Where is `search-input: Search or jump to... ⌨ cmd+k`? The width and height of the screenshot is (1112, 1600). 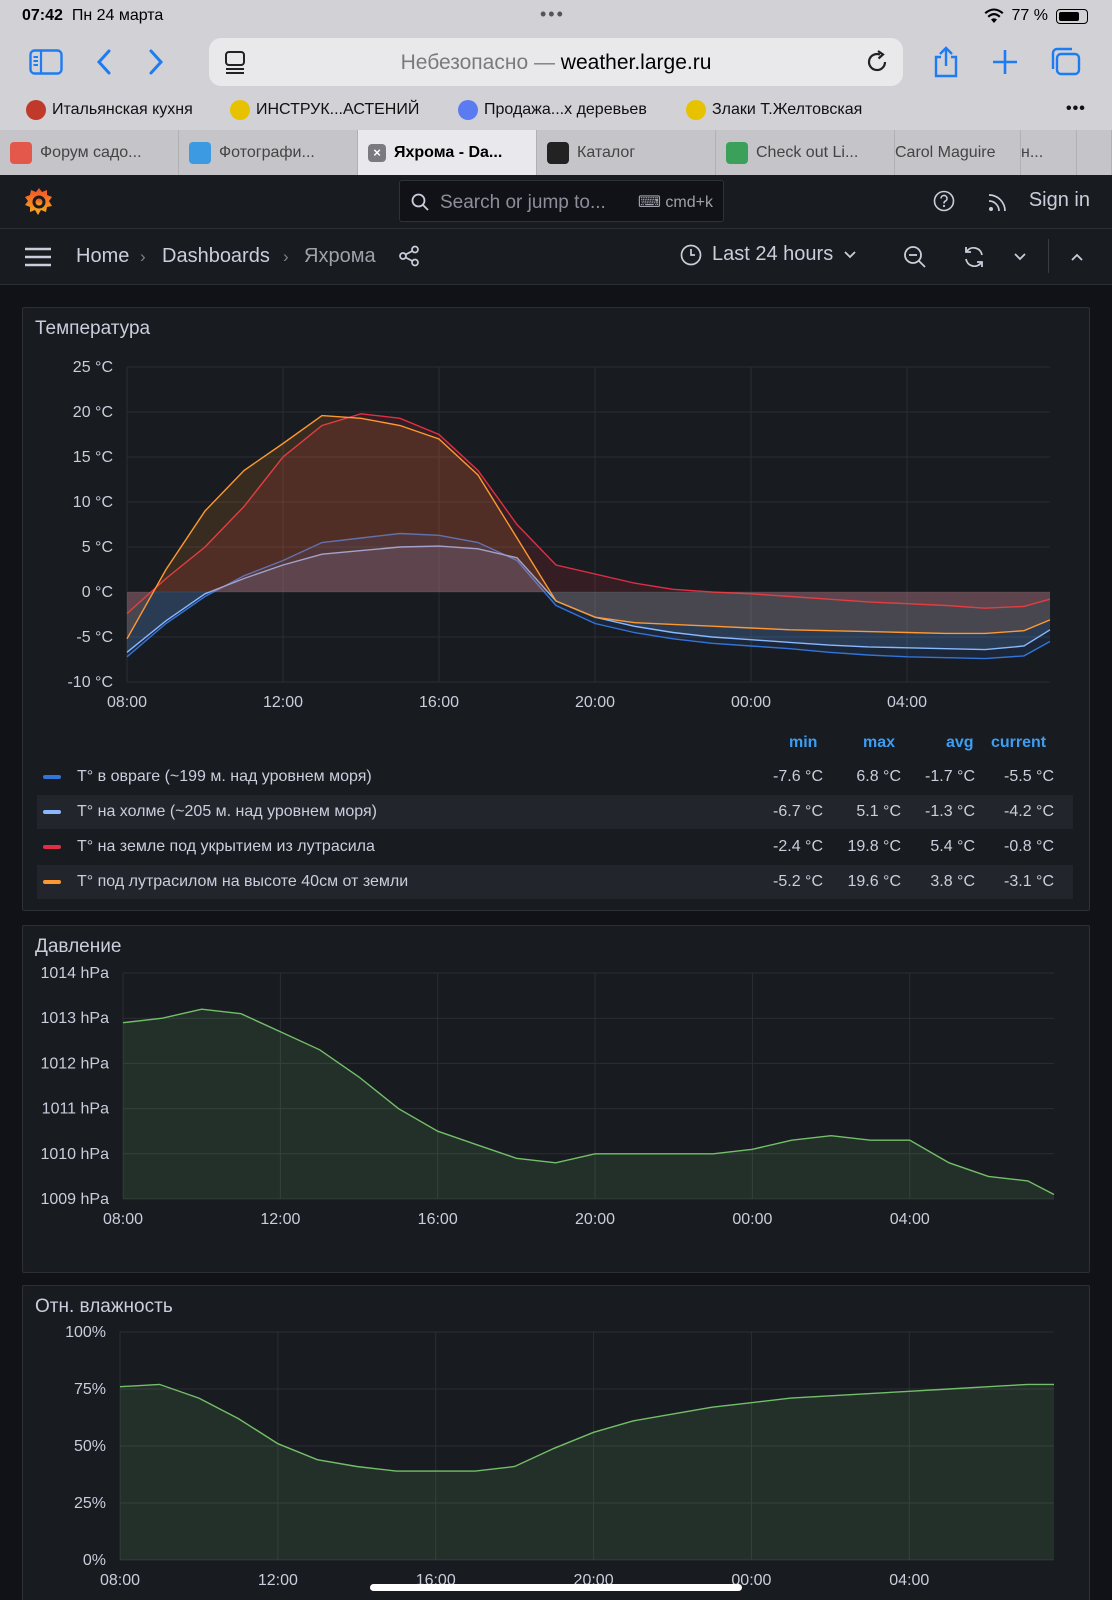 search-input: Search or jump to... ⌨ cmd+k is located at coordinates (561, 201).